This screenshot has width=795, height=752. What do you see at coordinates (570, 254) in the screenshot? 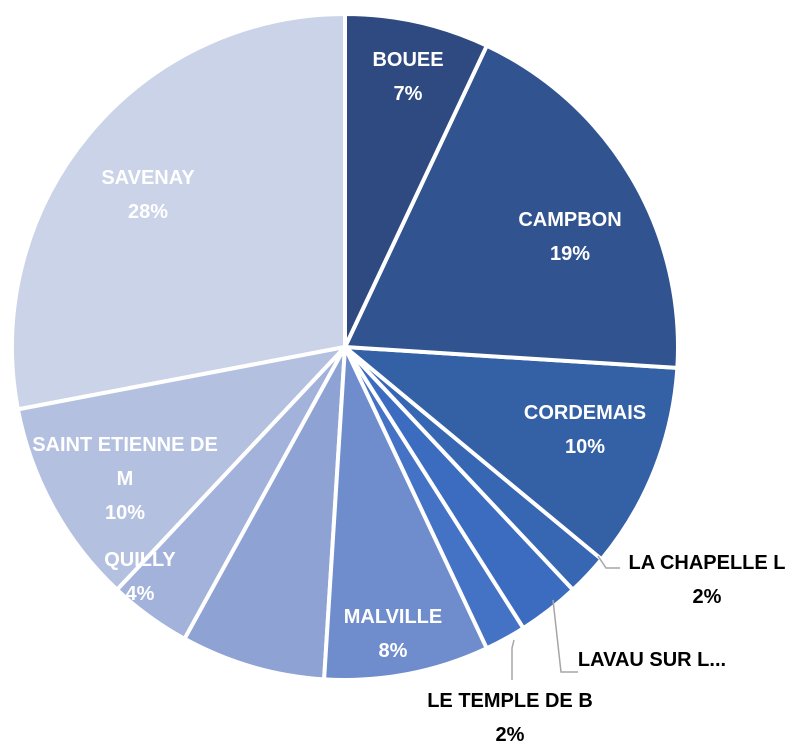
I see `value-label: 19%` at bounding box center [570, 254].